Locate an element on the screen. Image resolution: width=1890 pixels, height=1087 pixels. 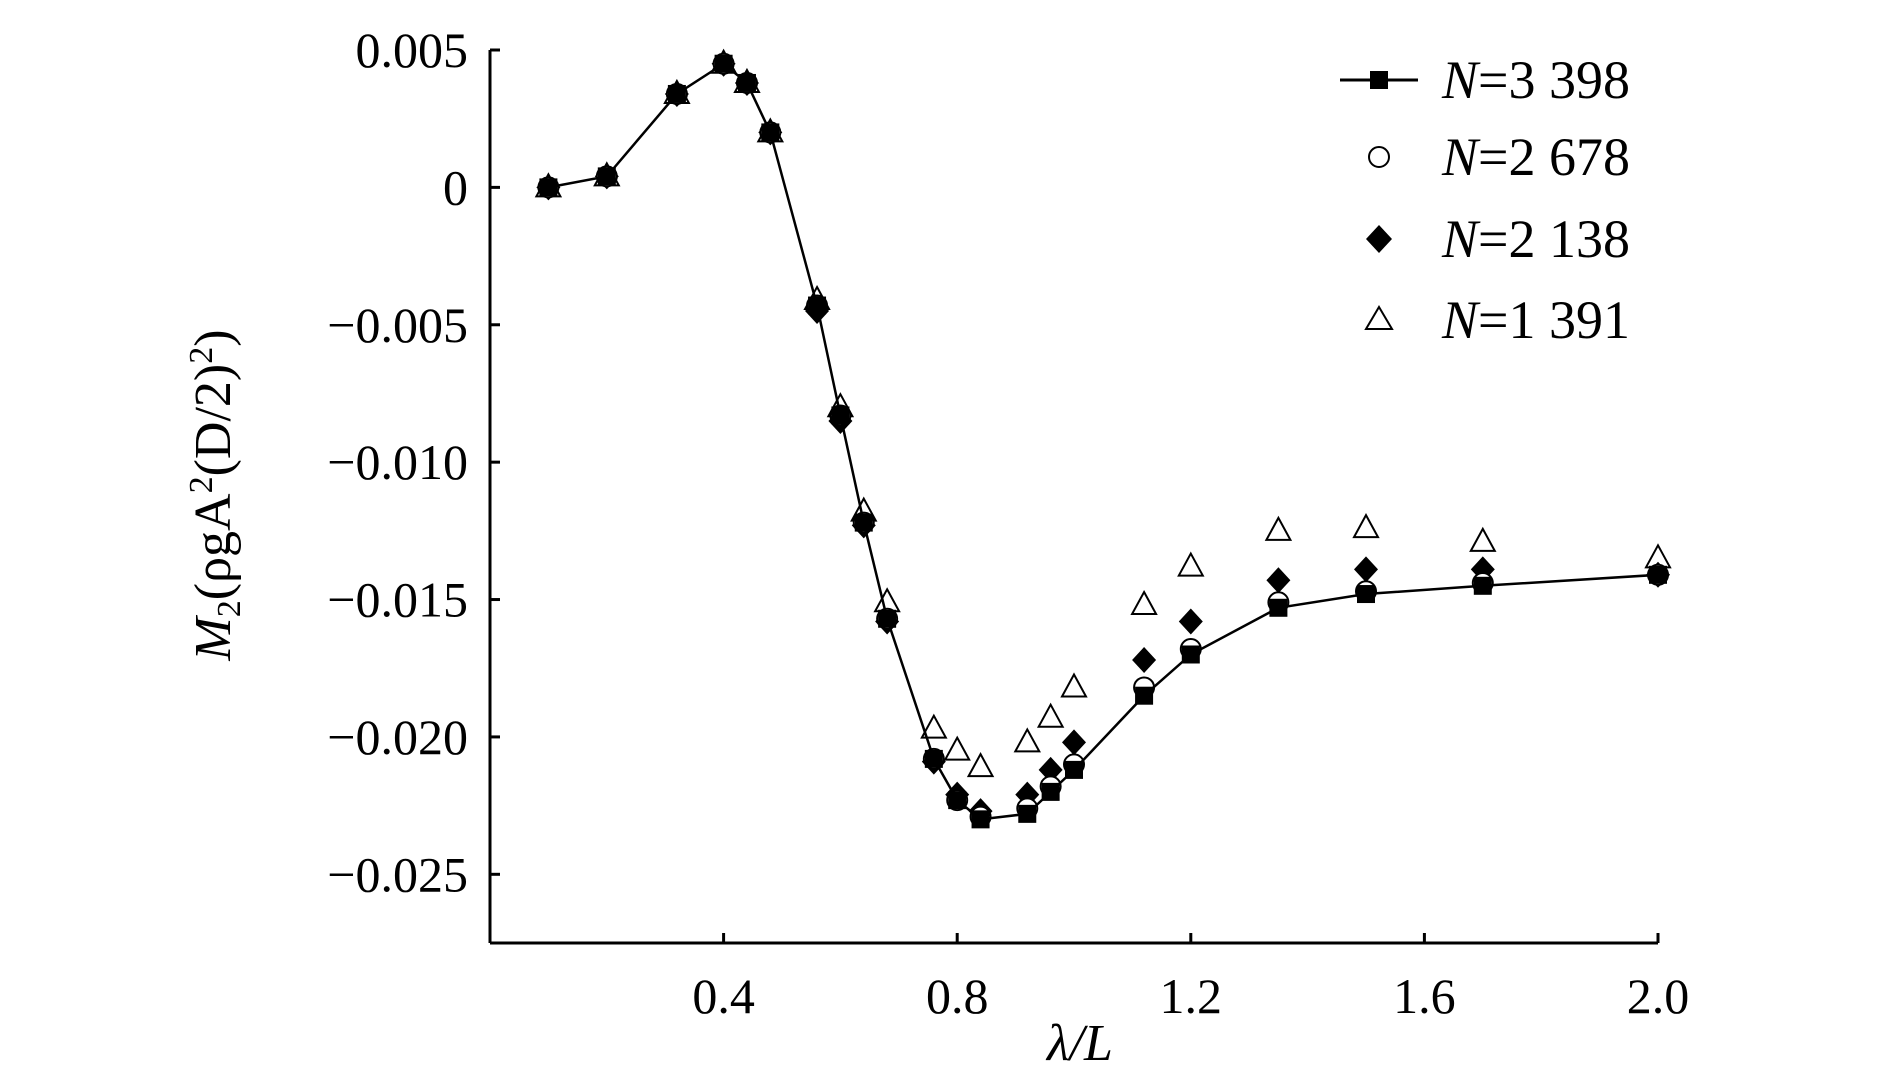
legend-label-value: =1 391 is located at coordinates (1554, 320).